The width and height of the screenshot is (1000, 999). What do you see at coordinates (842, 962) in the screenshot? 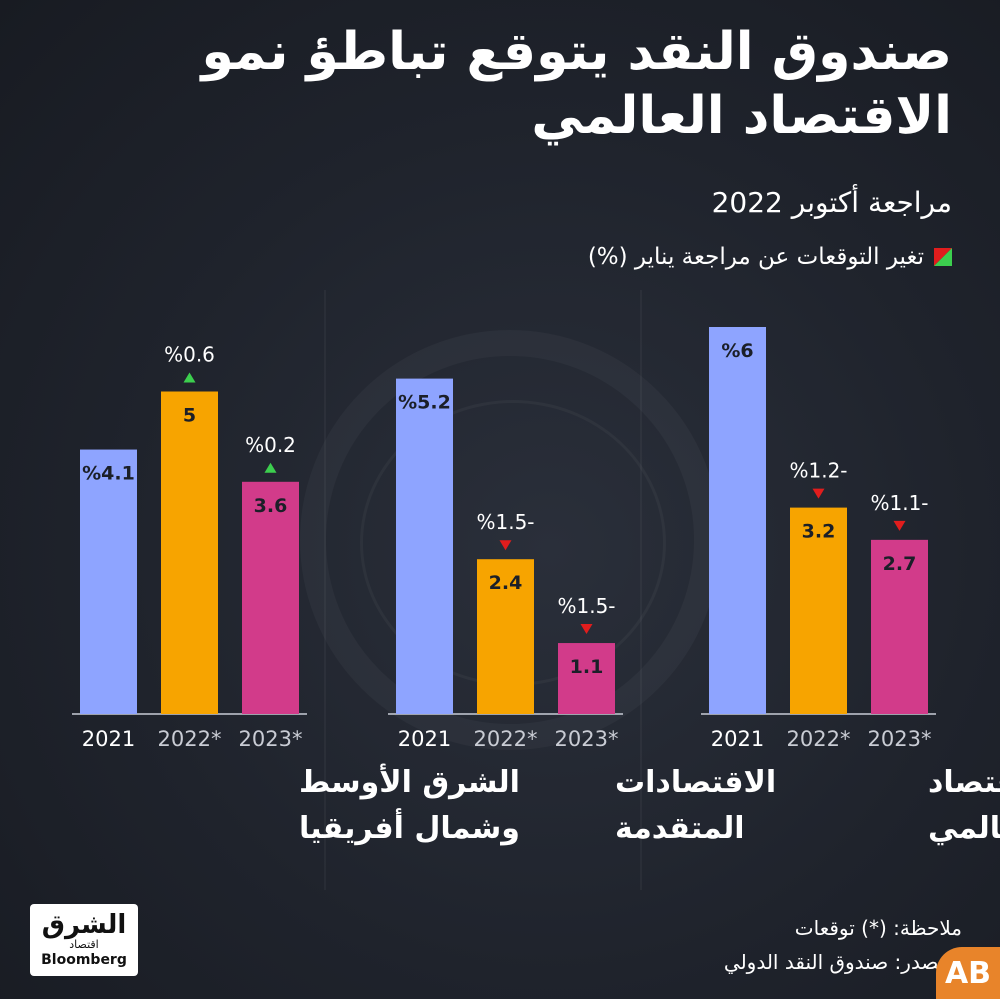
I see `footer-source: المصدر: صندوق النقد الدولي` at bounding box center [842, 962].